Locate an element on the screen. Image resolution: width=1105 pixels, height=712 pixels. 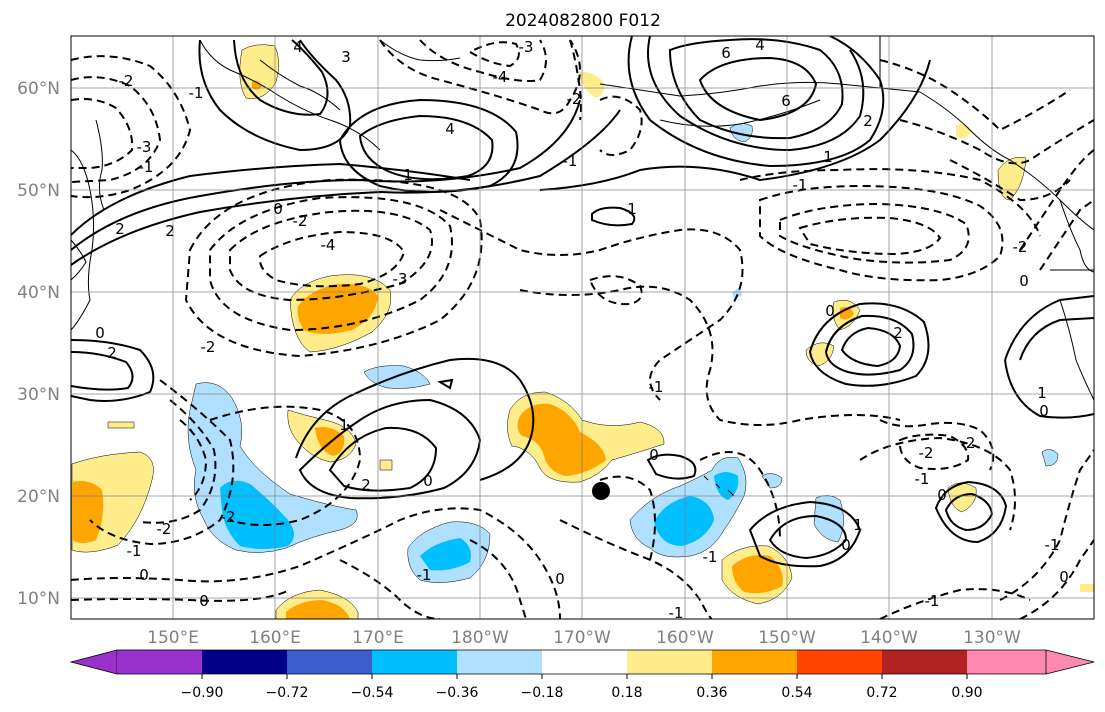
lon-label-150e: 150°E is located at coordinates (173, 638).